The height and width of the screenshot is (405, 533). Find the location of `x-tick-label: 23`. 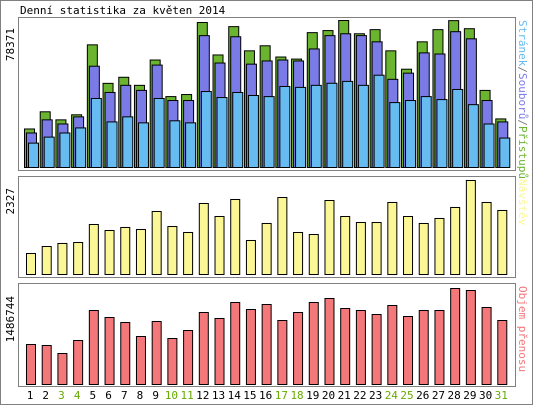

x-tick-label: 23 is located at coordinates (375, 395).